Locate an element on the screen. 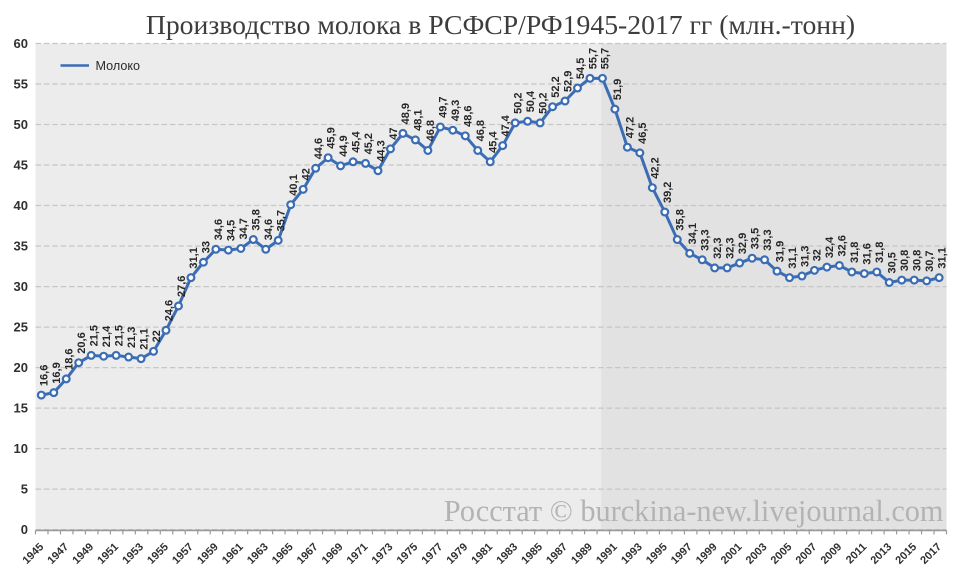 This screenshot has width=960, height=583. svg-text: Молоко is located at coordinates (118, 66).